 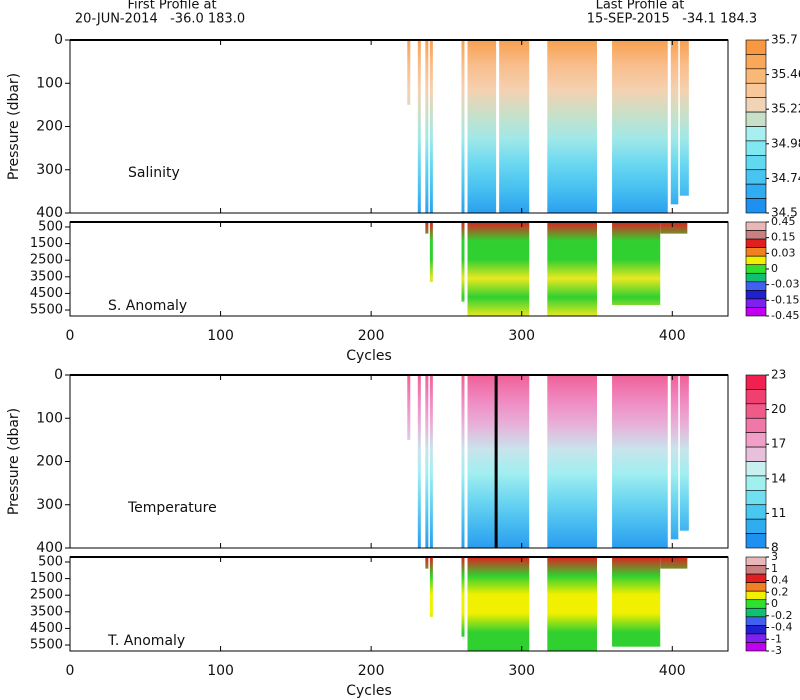 What do you see at coordinates (46, 276) in the screenshot?
I see `y-tick-label: 3500` at bounding box center [46, 276].